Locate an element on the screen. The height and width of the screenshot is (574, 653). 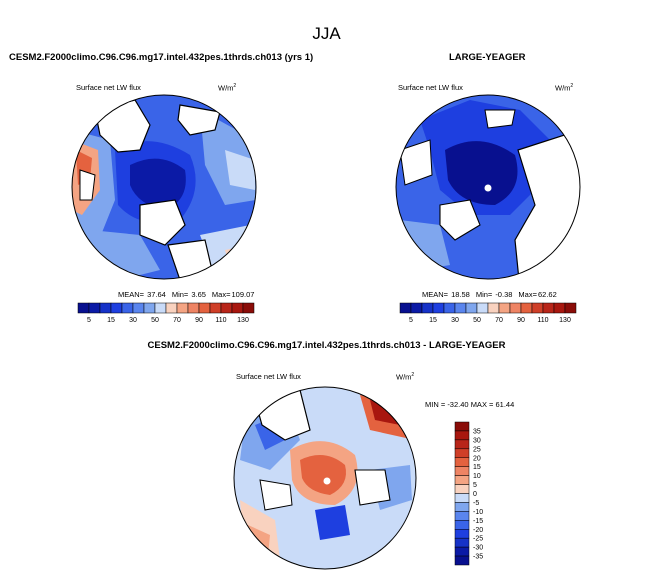
map2-boundary is located at coordinates (488, 187).